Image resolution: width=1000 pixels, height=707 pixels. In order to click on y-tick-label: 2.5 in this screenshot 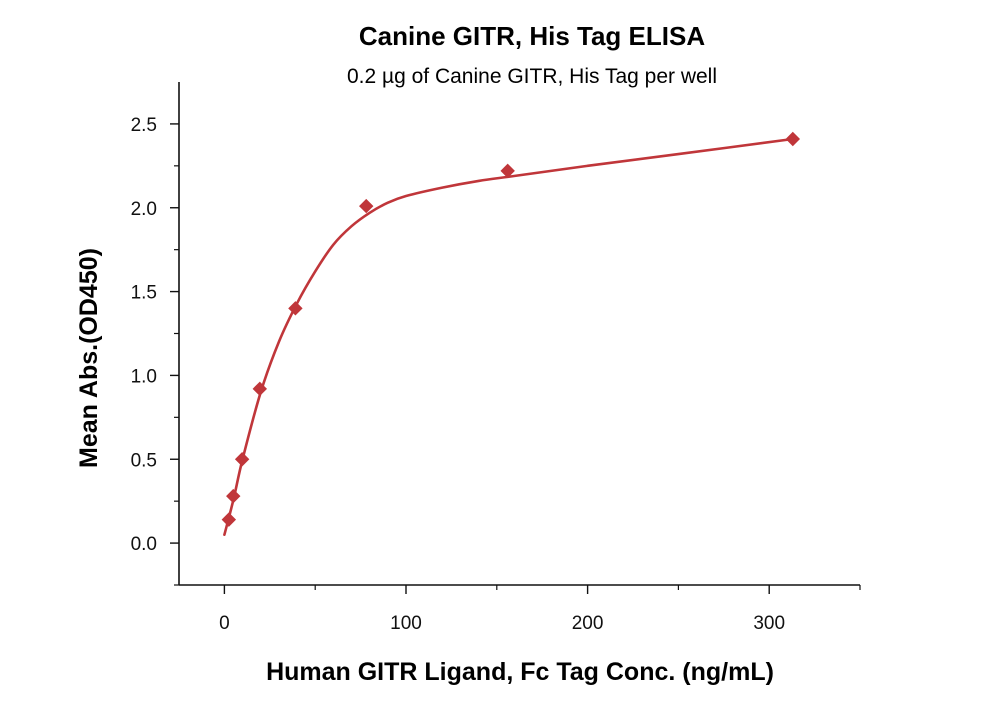, I will do `click(144, 125)`.